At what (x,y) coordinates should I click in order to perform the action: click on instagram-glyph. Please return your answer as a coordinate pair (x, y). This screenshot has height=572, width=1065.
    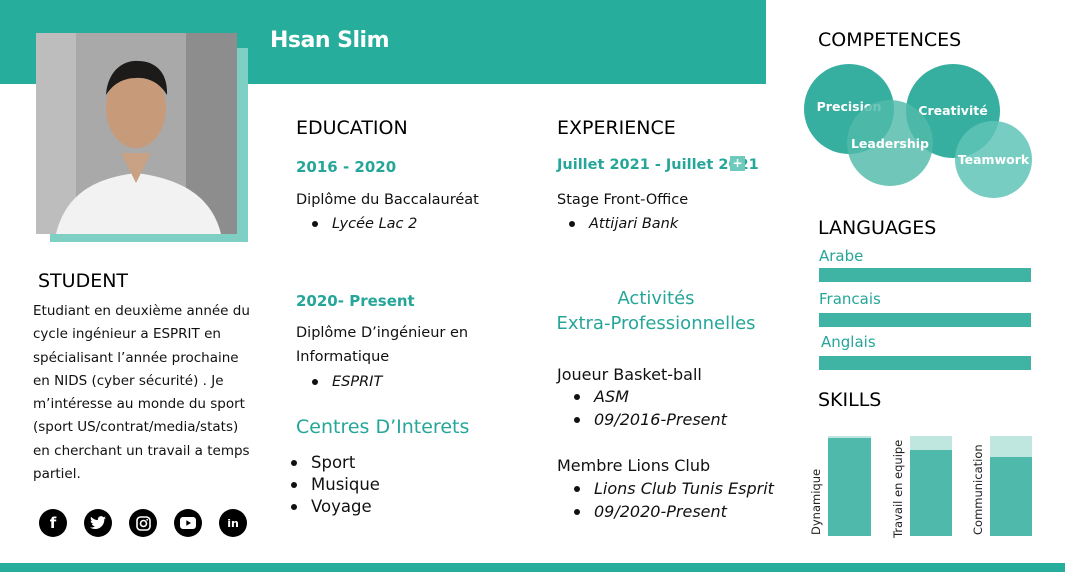
    Looking at the image, I should click on (143, 523).